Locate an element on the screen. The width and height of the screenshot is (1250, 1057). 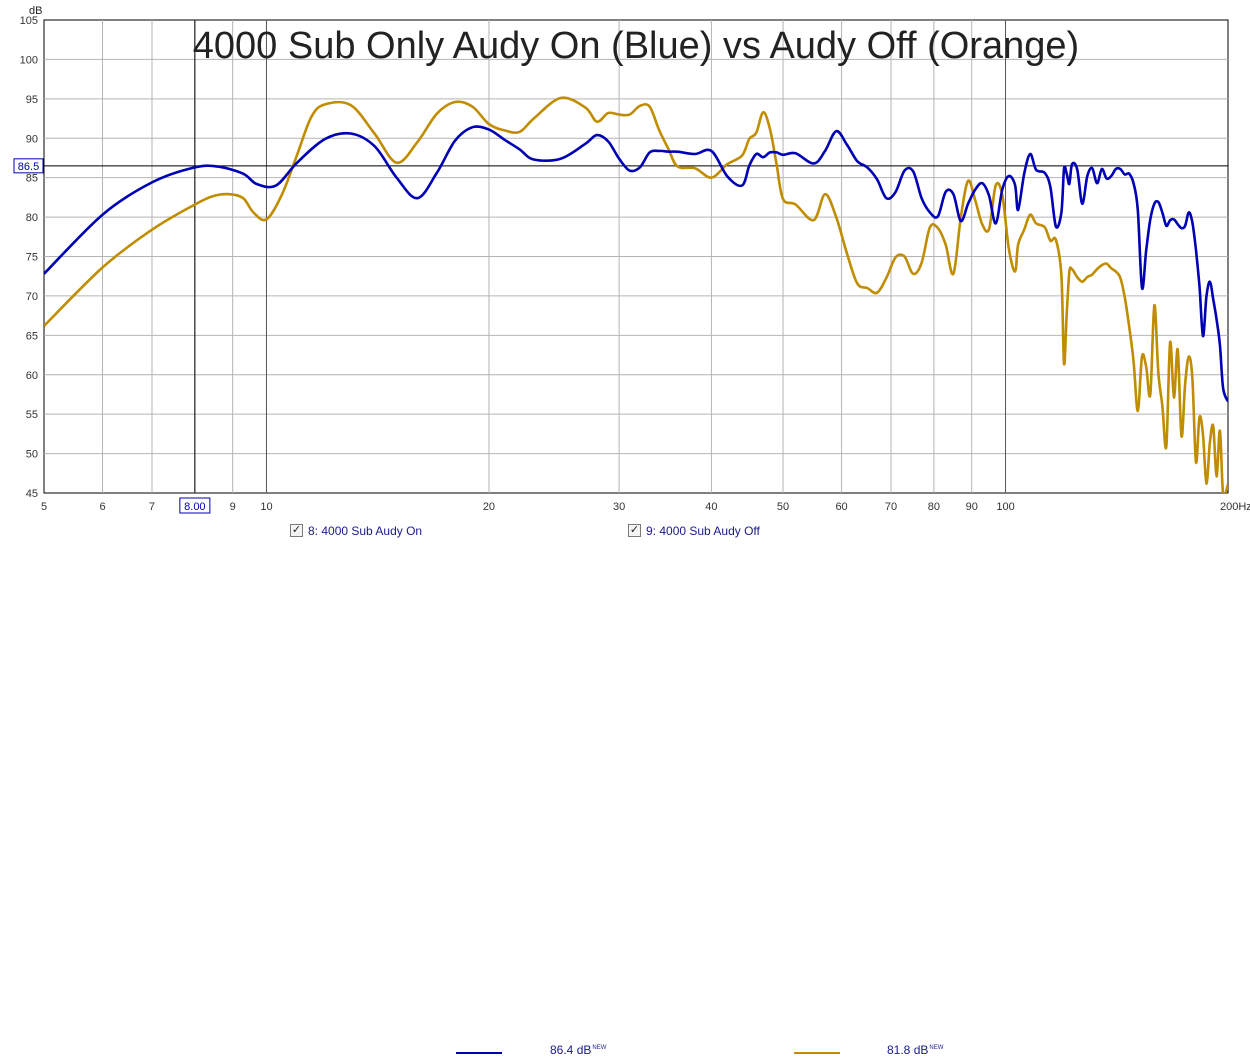
x-tick-label: 70 is located at coordinates (891, 507).